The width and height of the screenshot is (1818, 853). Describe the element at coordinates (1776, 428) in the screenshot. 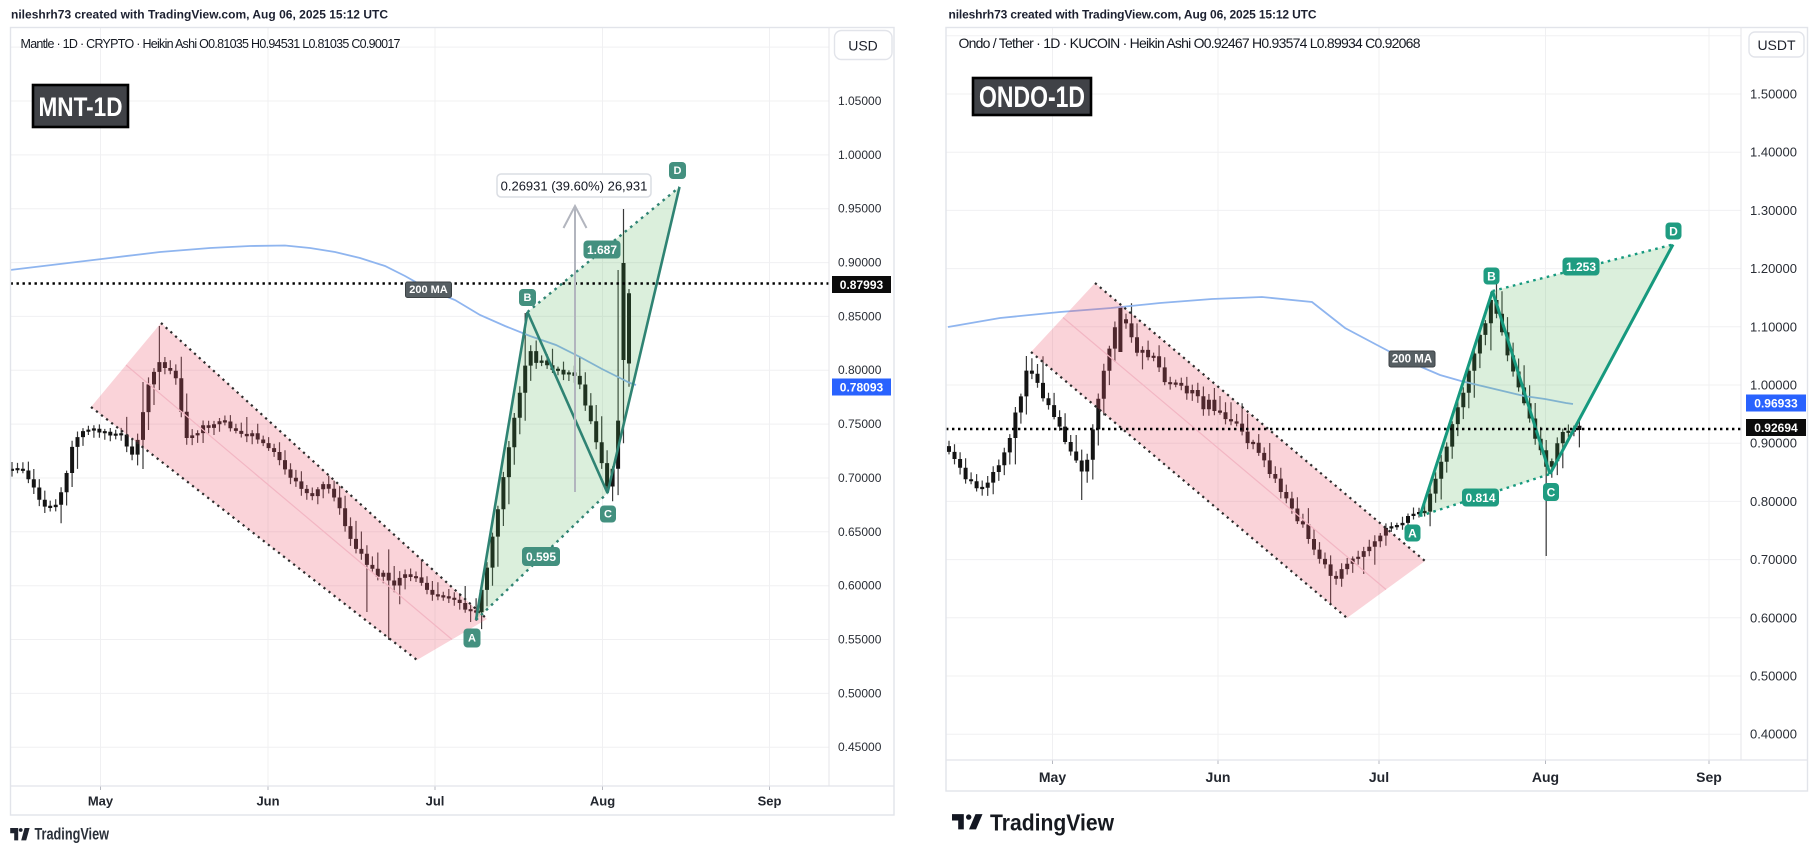

I see `svg-text: 0.92694` at that location.